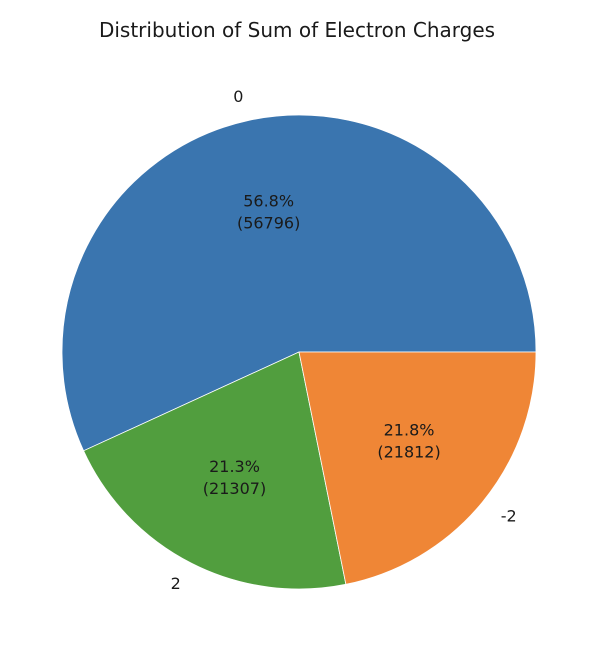  I want to click on slice-count-label: (21812), so click(408, 452).